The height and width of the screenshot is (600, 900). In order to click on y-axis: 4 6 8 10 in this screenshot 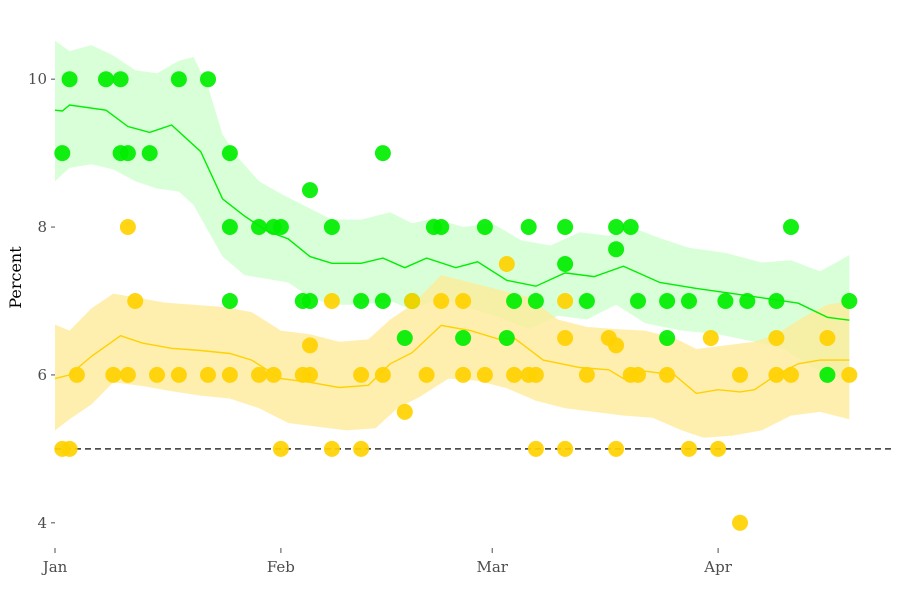, I will do `click(41, 301)`.